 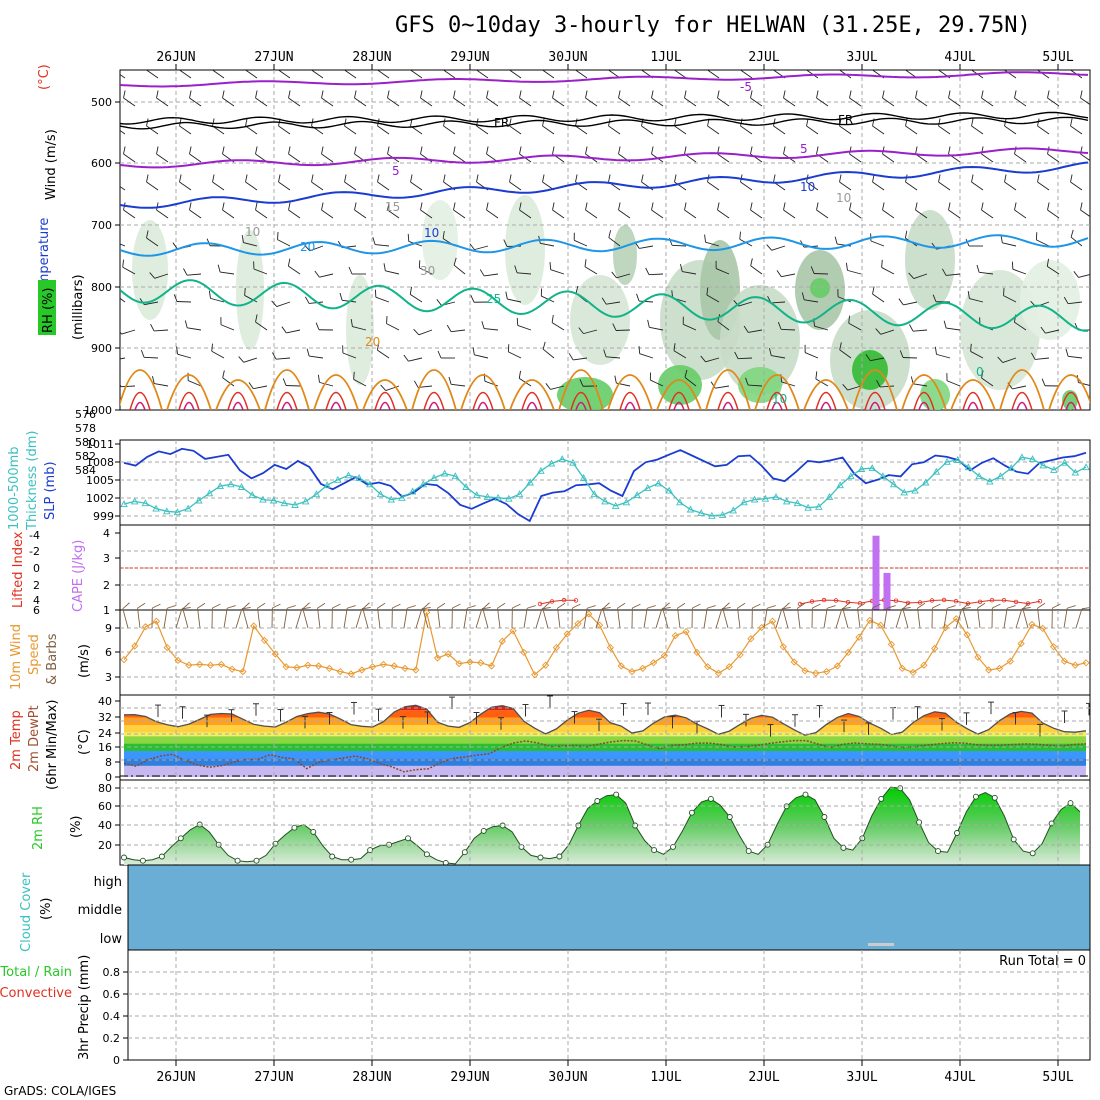 I want to click on wind10-ylabel-speed: Speed, so click(x=34, y=654).